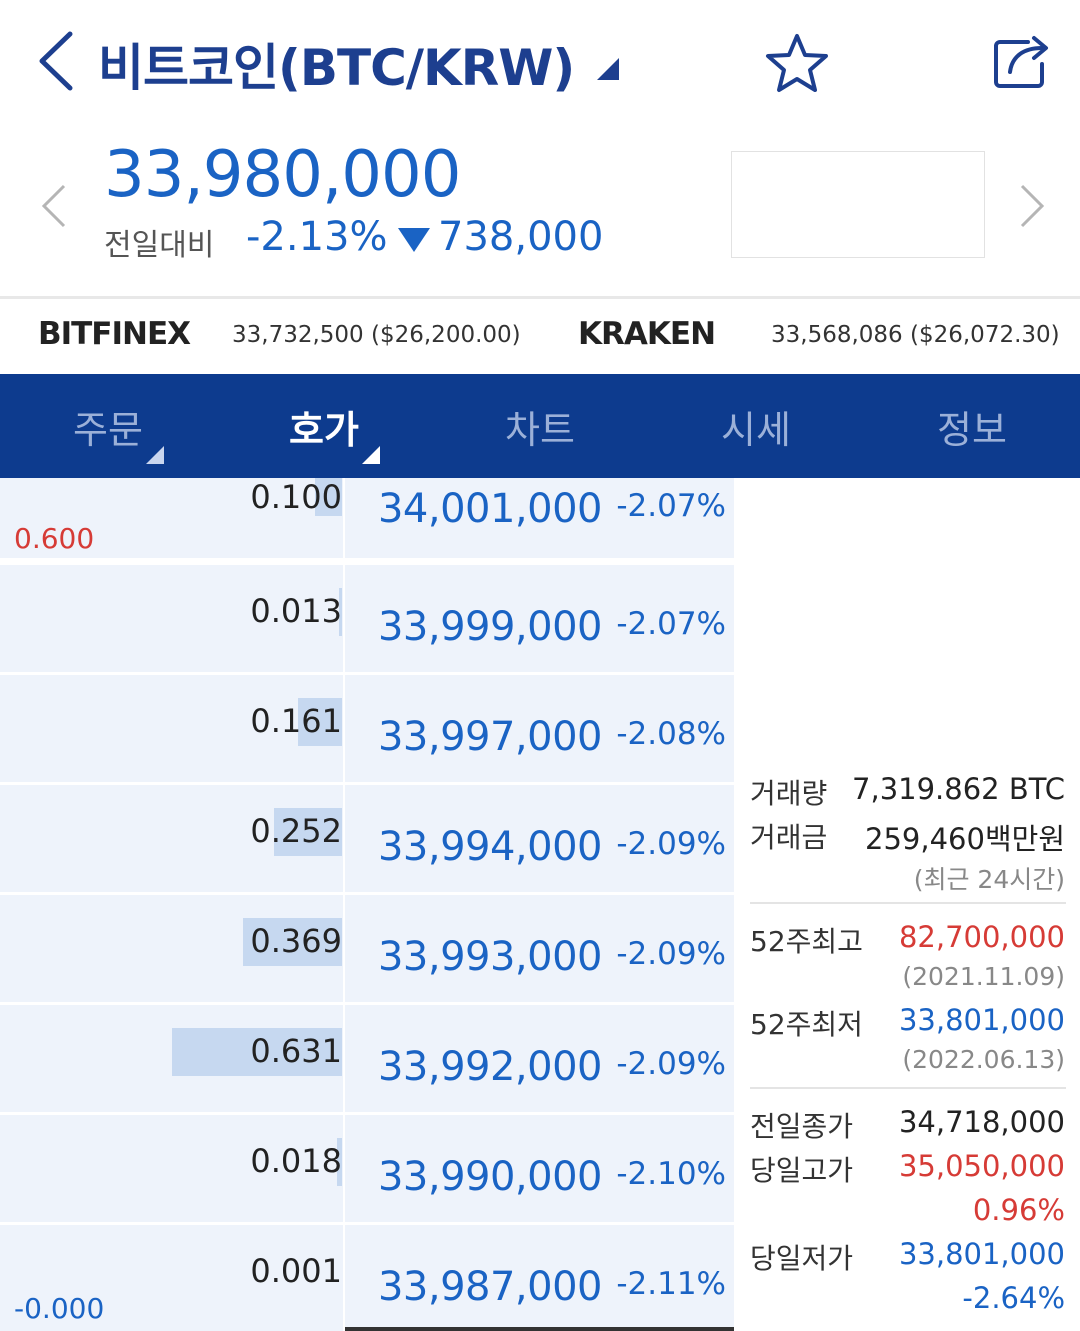 Image resolution: width=1080 pixels, height=1331 pixels. I want to click on tab-order: 주문, so click(108, 426).